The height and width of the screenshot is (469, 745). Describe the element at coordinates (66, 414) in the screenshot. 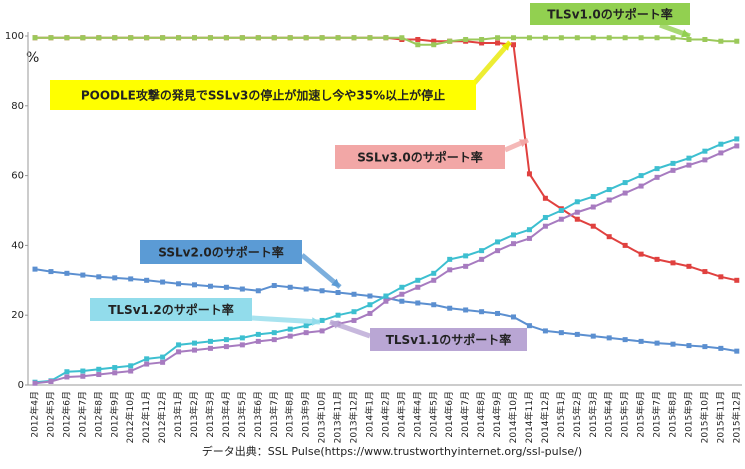

I see `x-tick-label: 2012年6月` at that location.